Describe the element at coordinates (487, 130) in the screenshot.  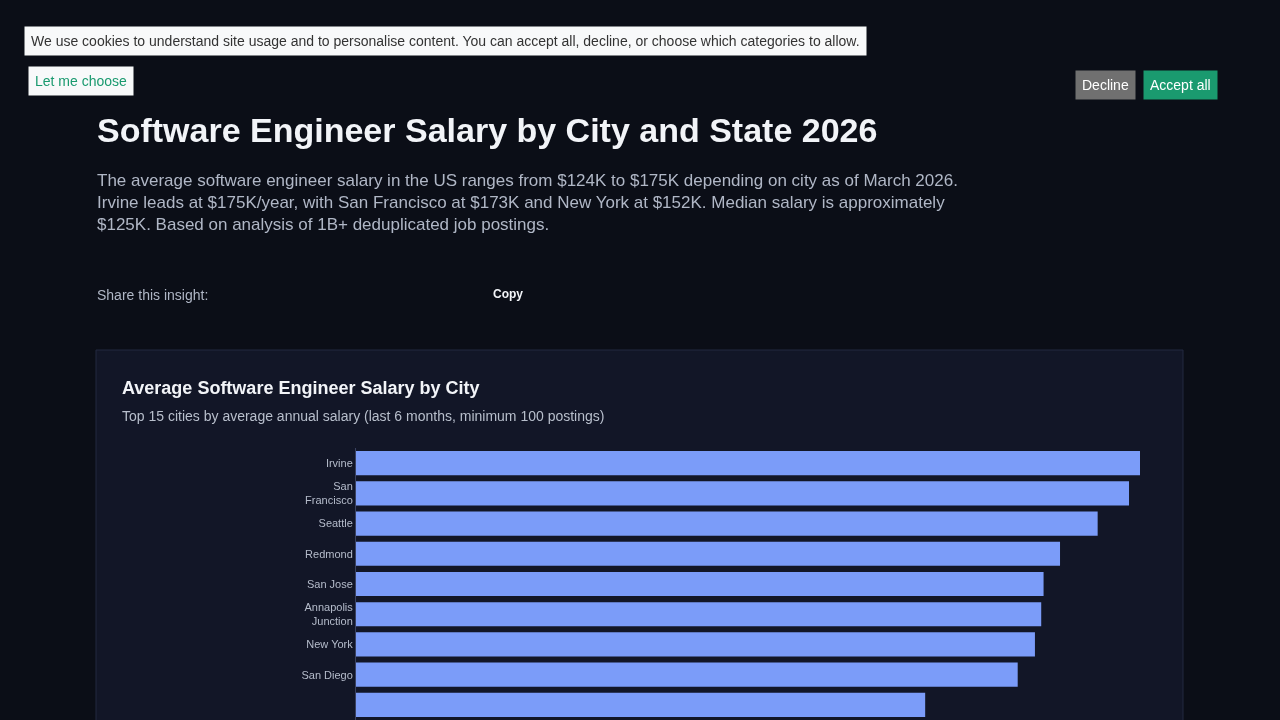
I see `text: Software Engineer Salary by City and State 2026` at that location.